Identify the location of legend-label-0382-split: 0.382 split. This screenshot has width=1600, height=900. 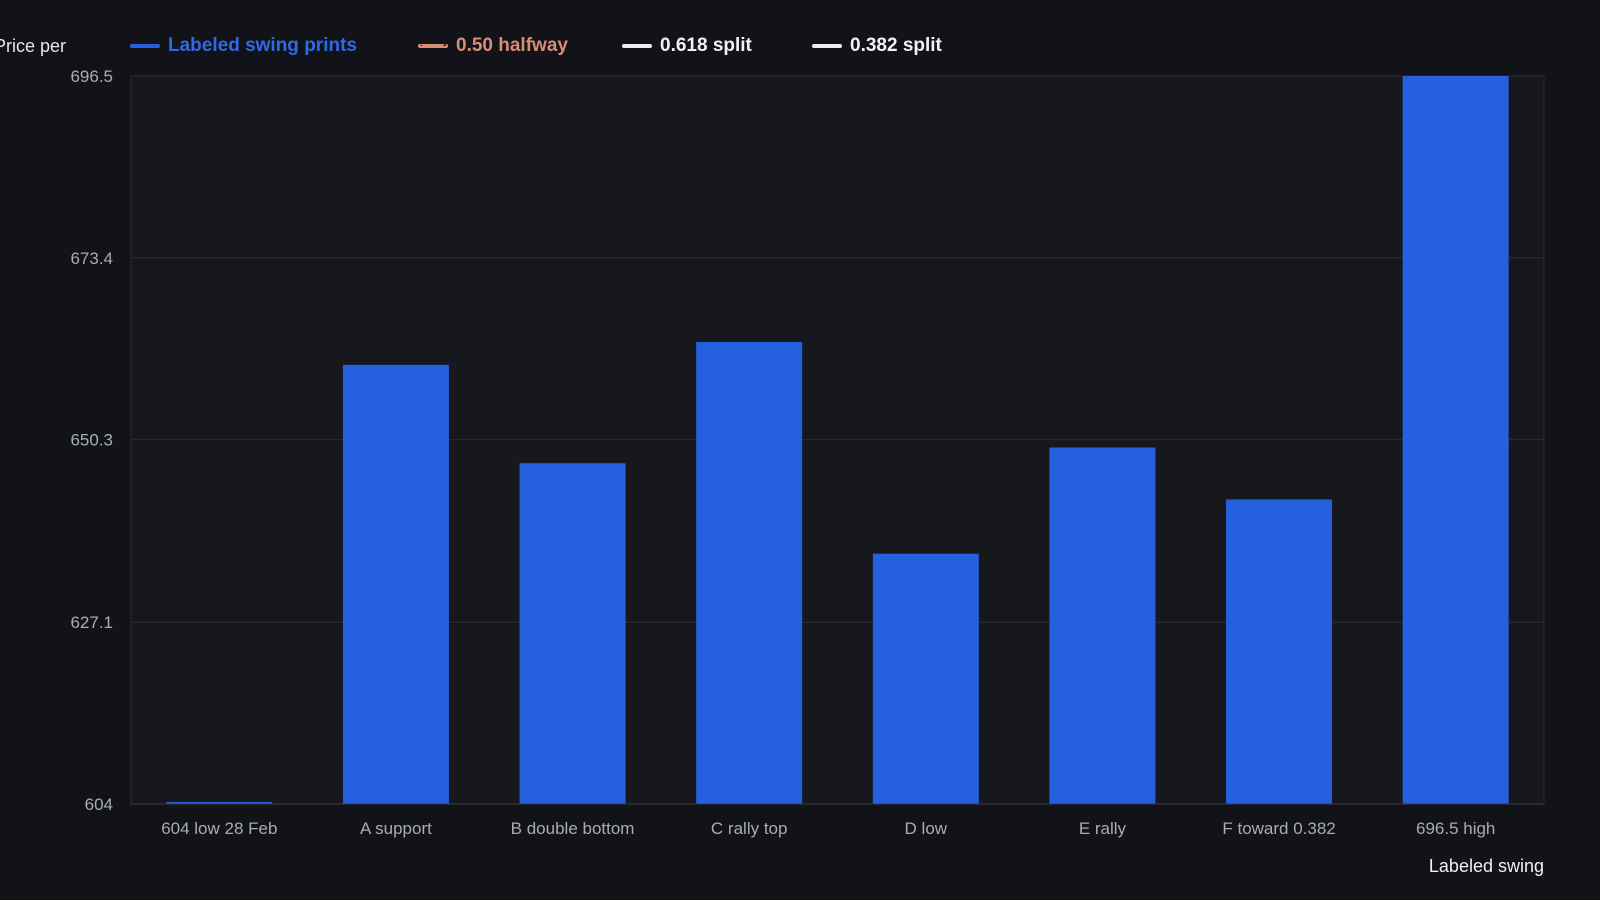
(896, 45).